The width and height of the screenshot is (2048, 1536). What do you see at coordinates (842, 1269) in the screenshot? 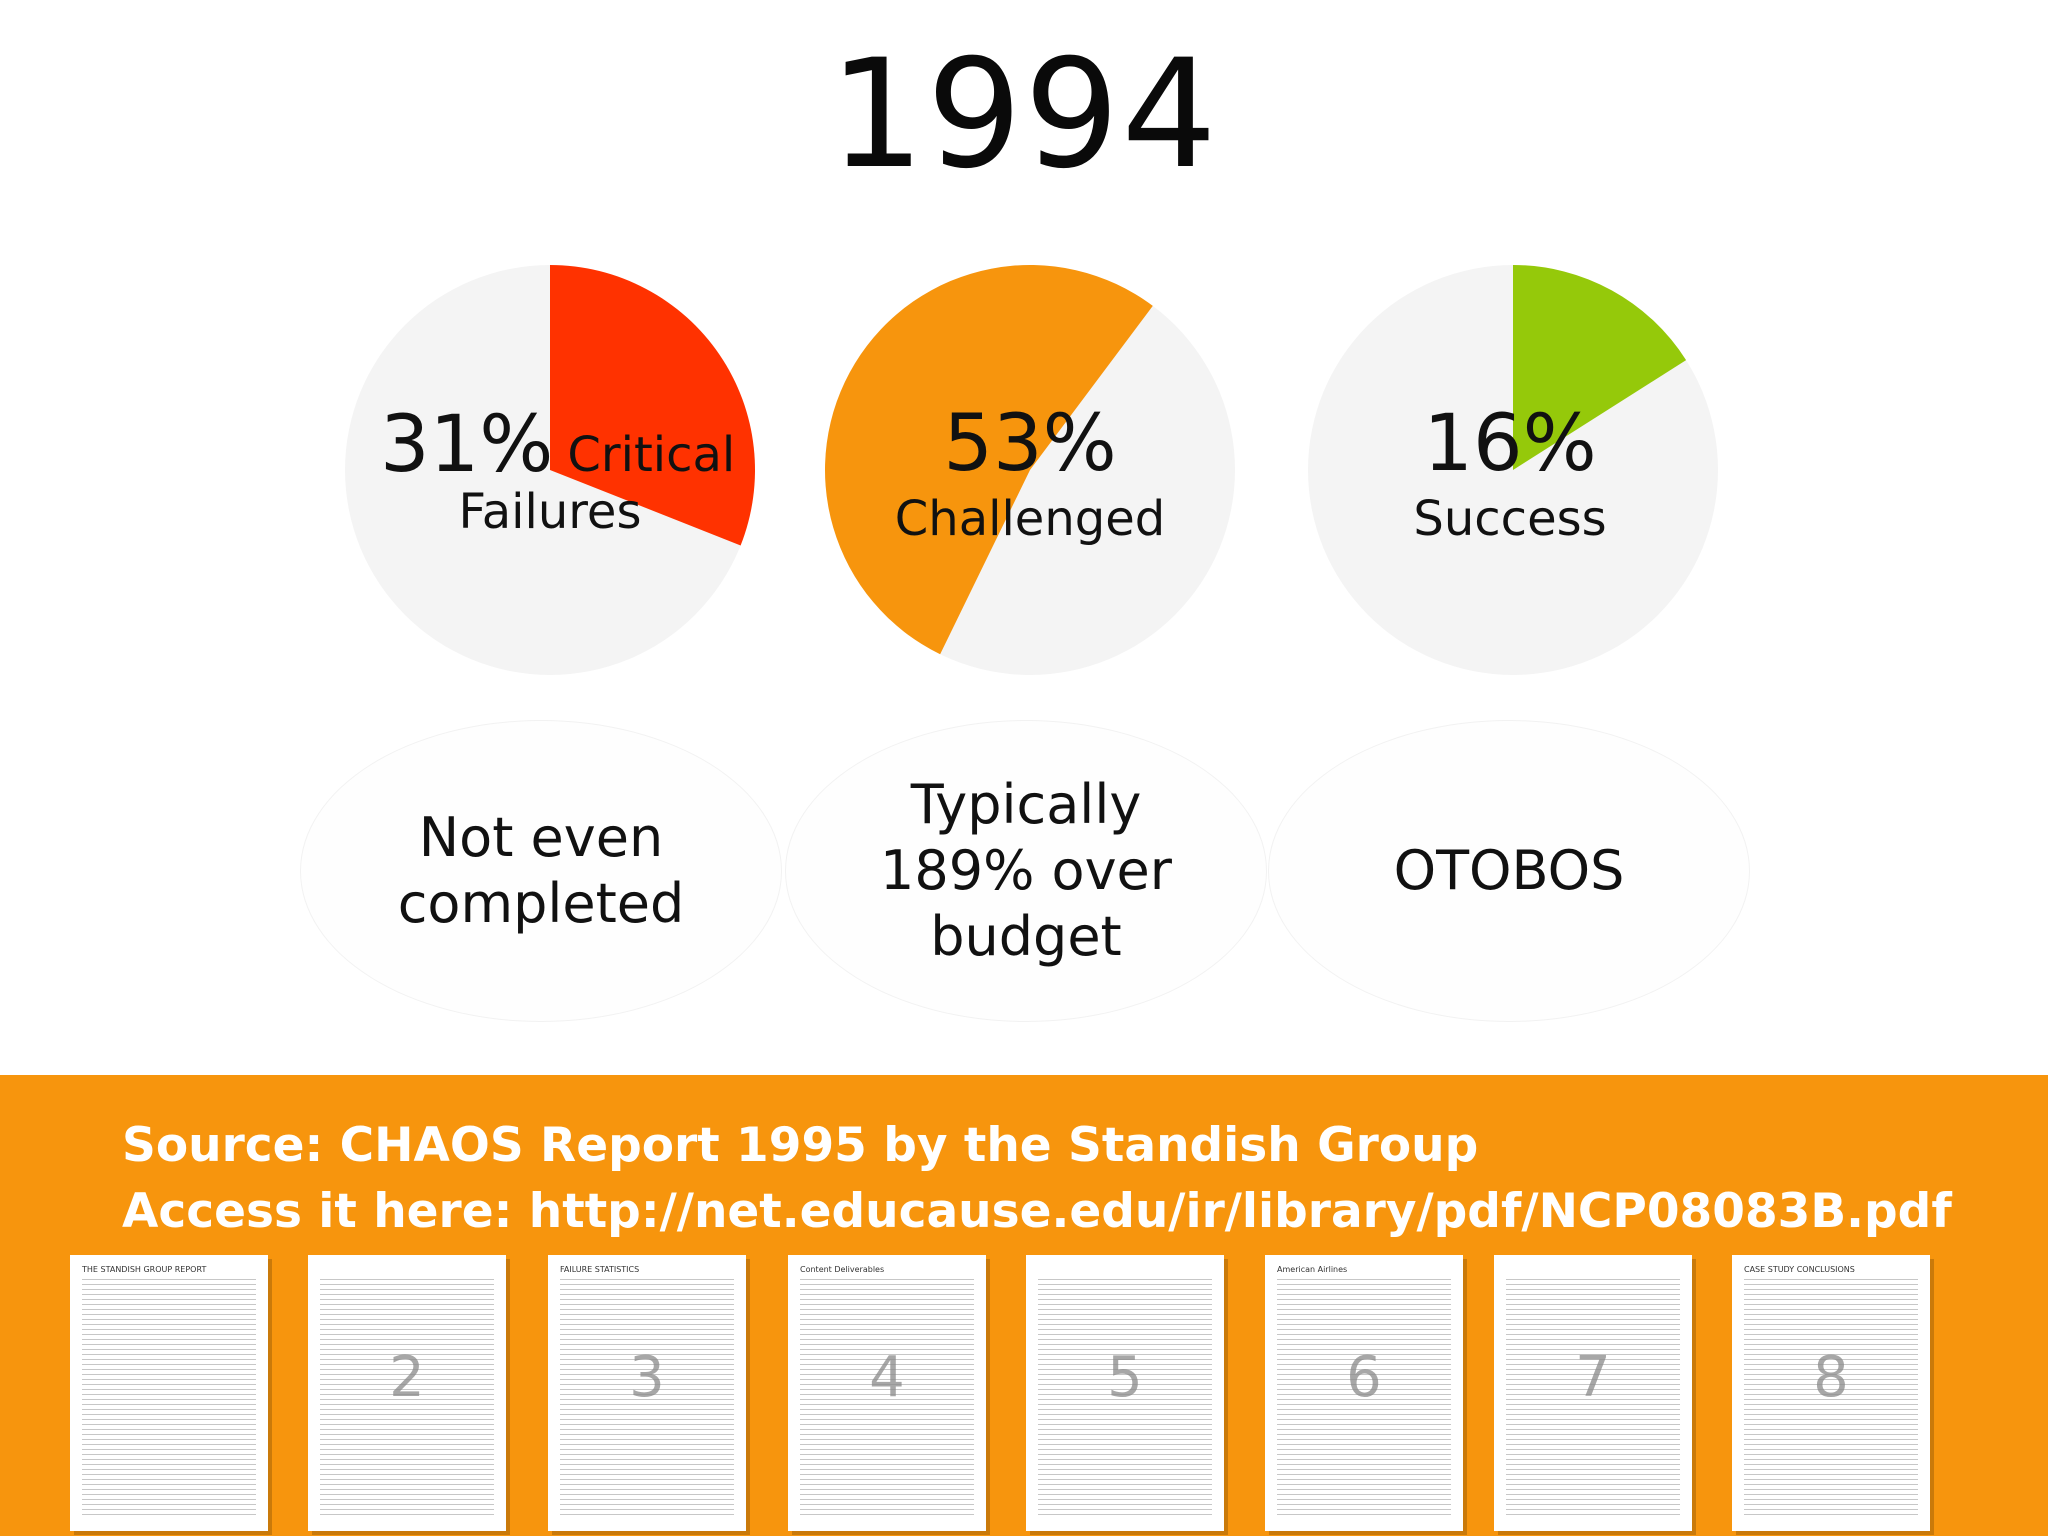
I see `page-heading: Content Deliverables` at bounding box center [842, 1269].